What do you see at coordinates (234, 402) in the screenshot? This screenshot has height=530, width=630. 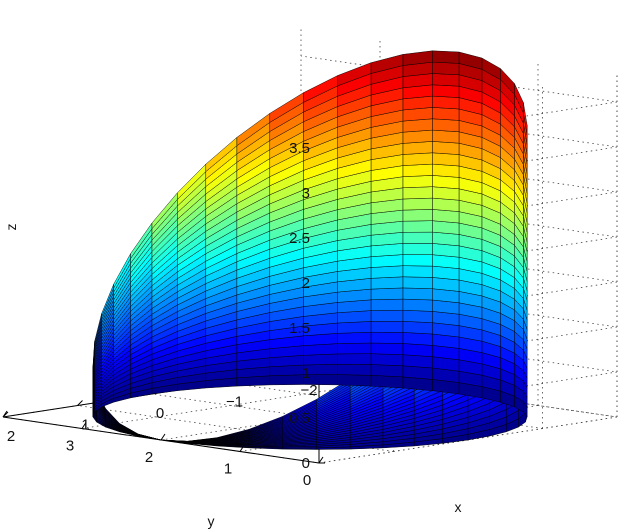 I see `x-tick-label: −1` at bounding box center [234, 402].